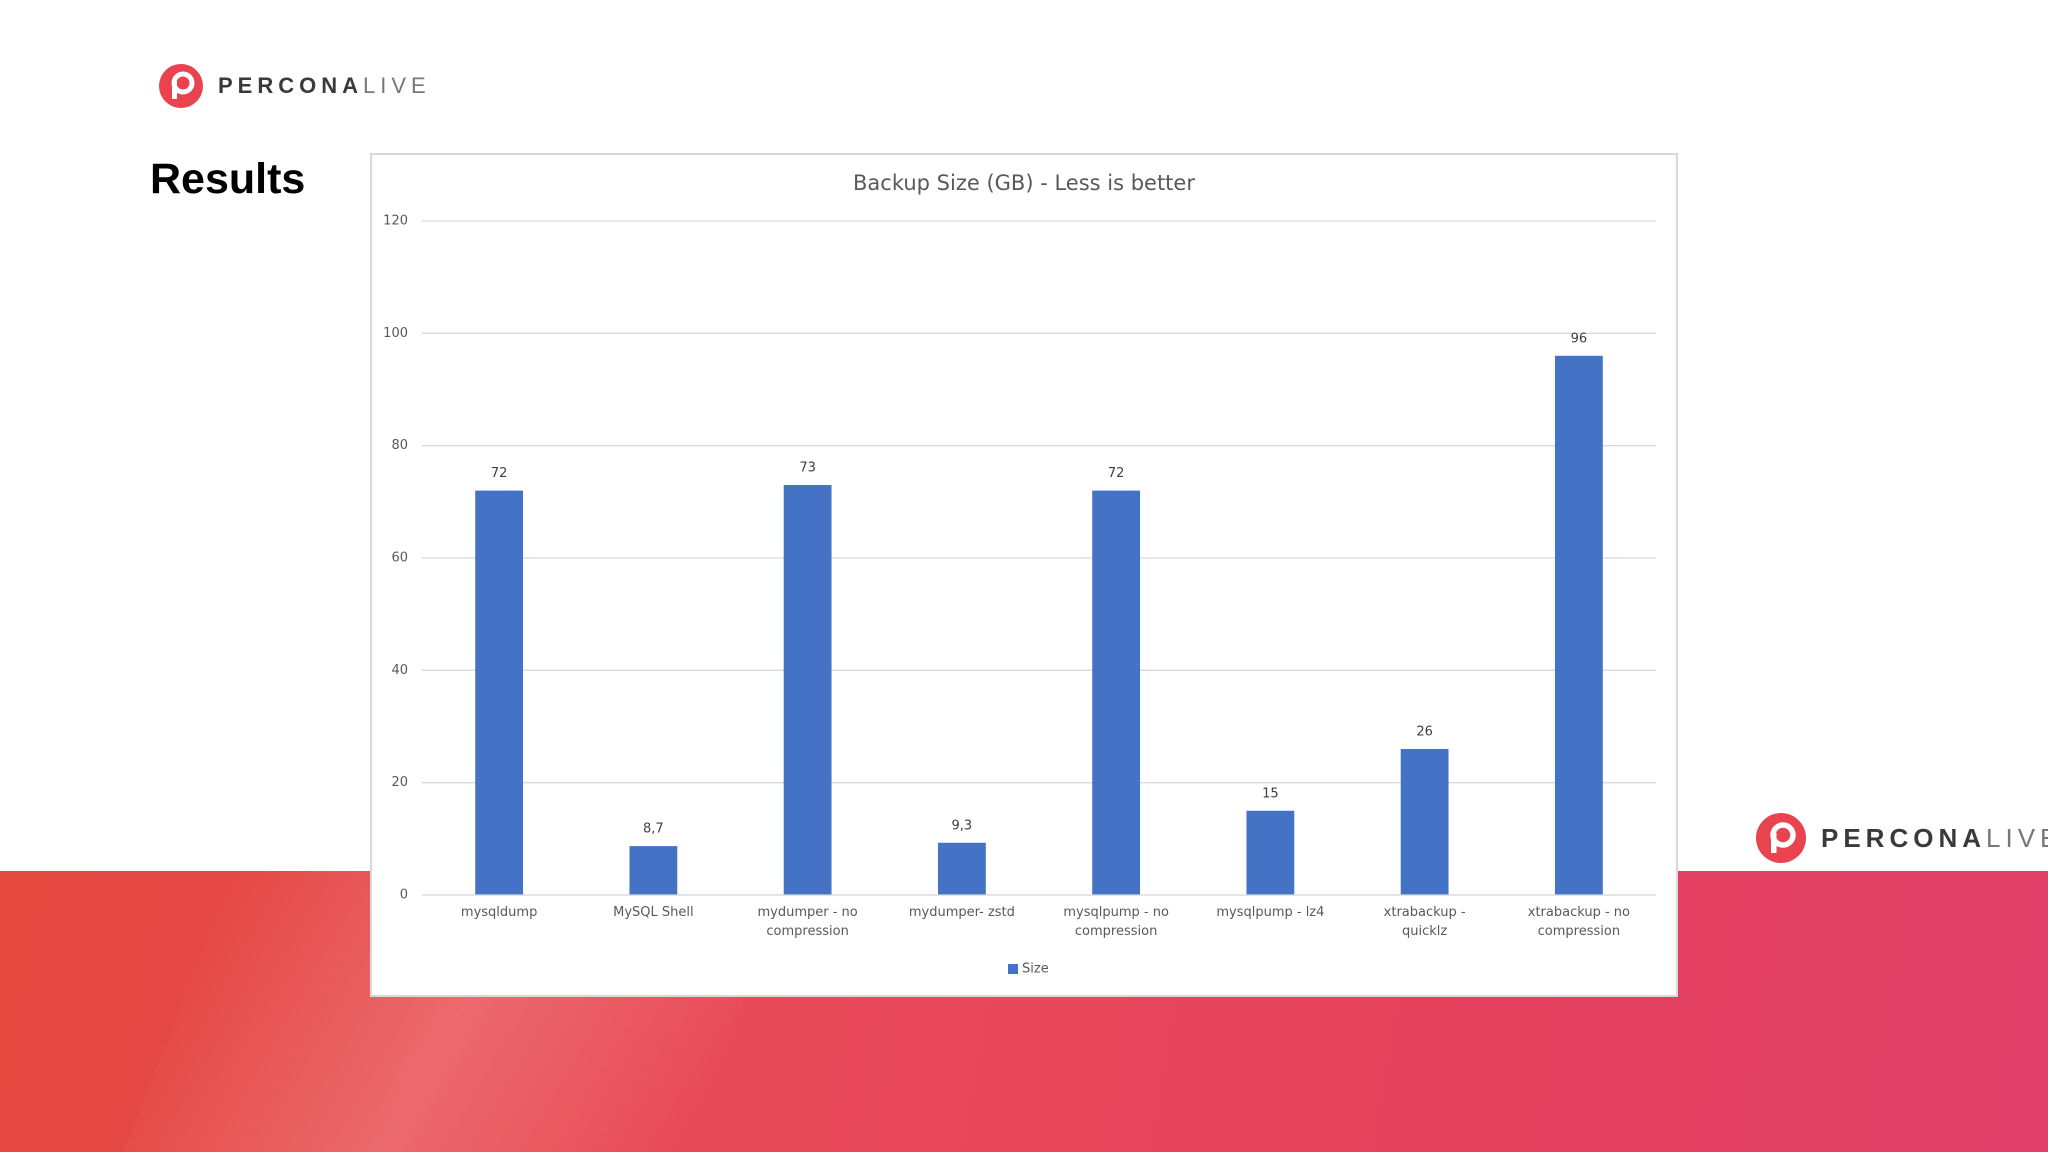  Describe the element at coordinates (807, 922) in the screenshot. I see `x-tick-label: mydumper - no compression` at that location.